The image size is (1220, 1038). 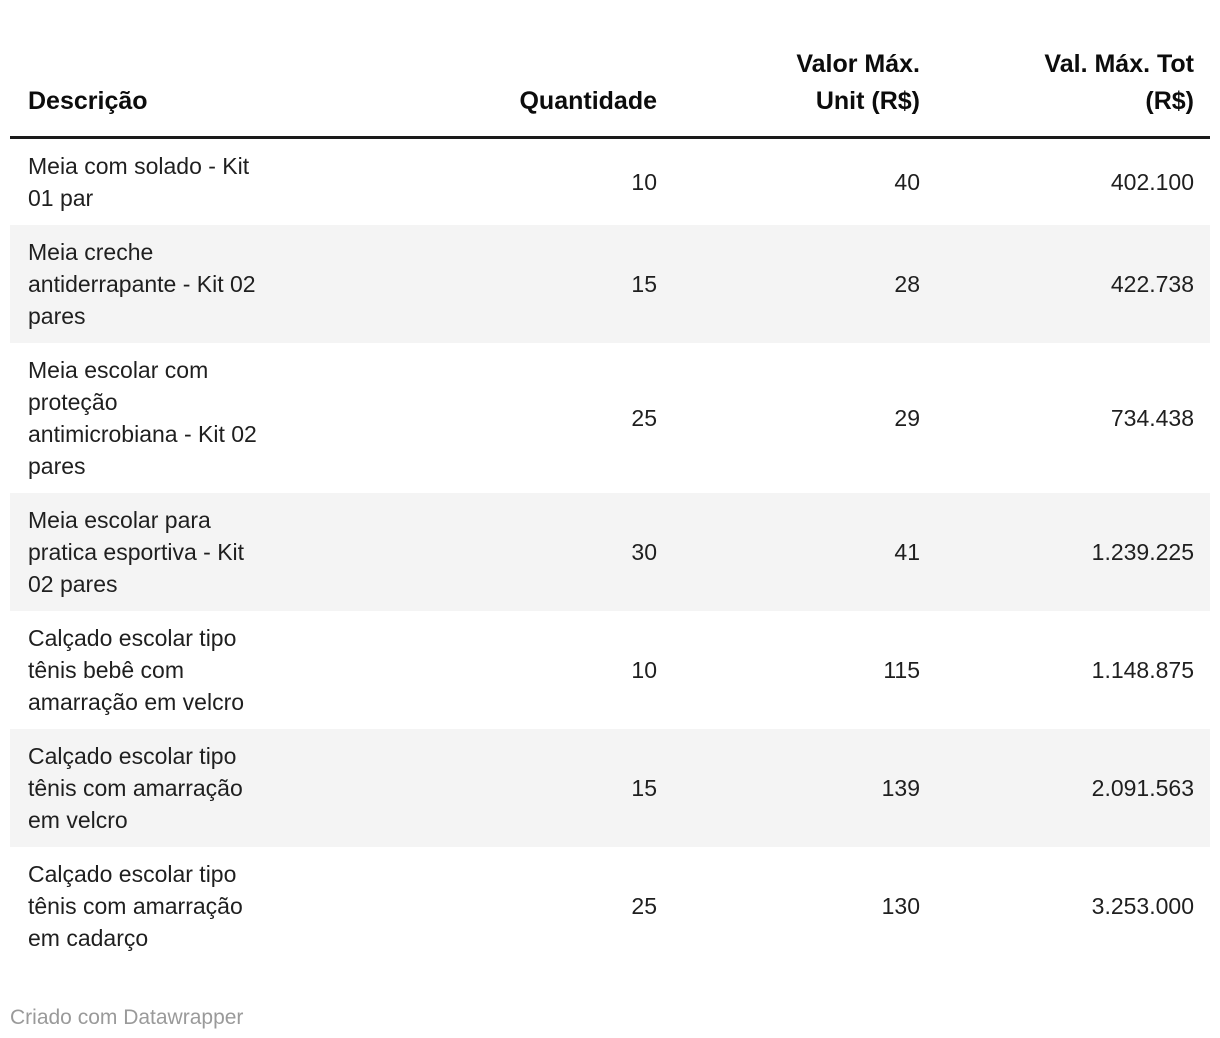 What do you see at coordinates (1142, 552) in the screenshot?
I see `cell-val-max-tot: 1.239.225` at bounding box center [1142, 552].